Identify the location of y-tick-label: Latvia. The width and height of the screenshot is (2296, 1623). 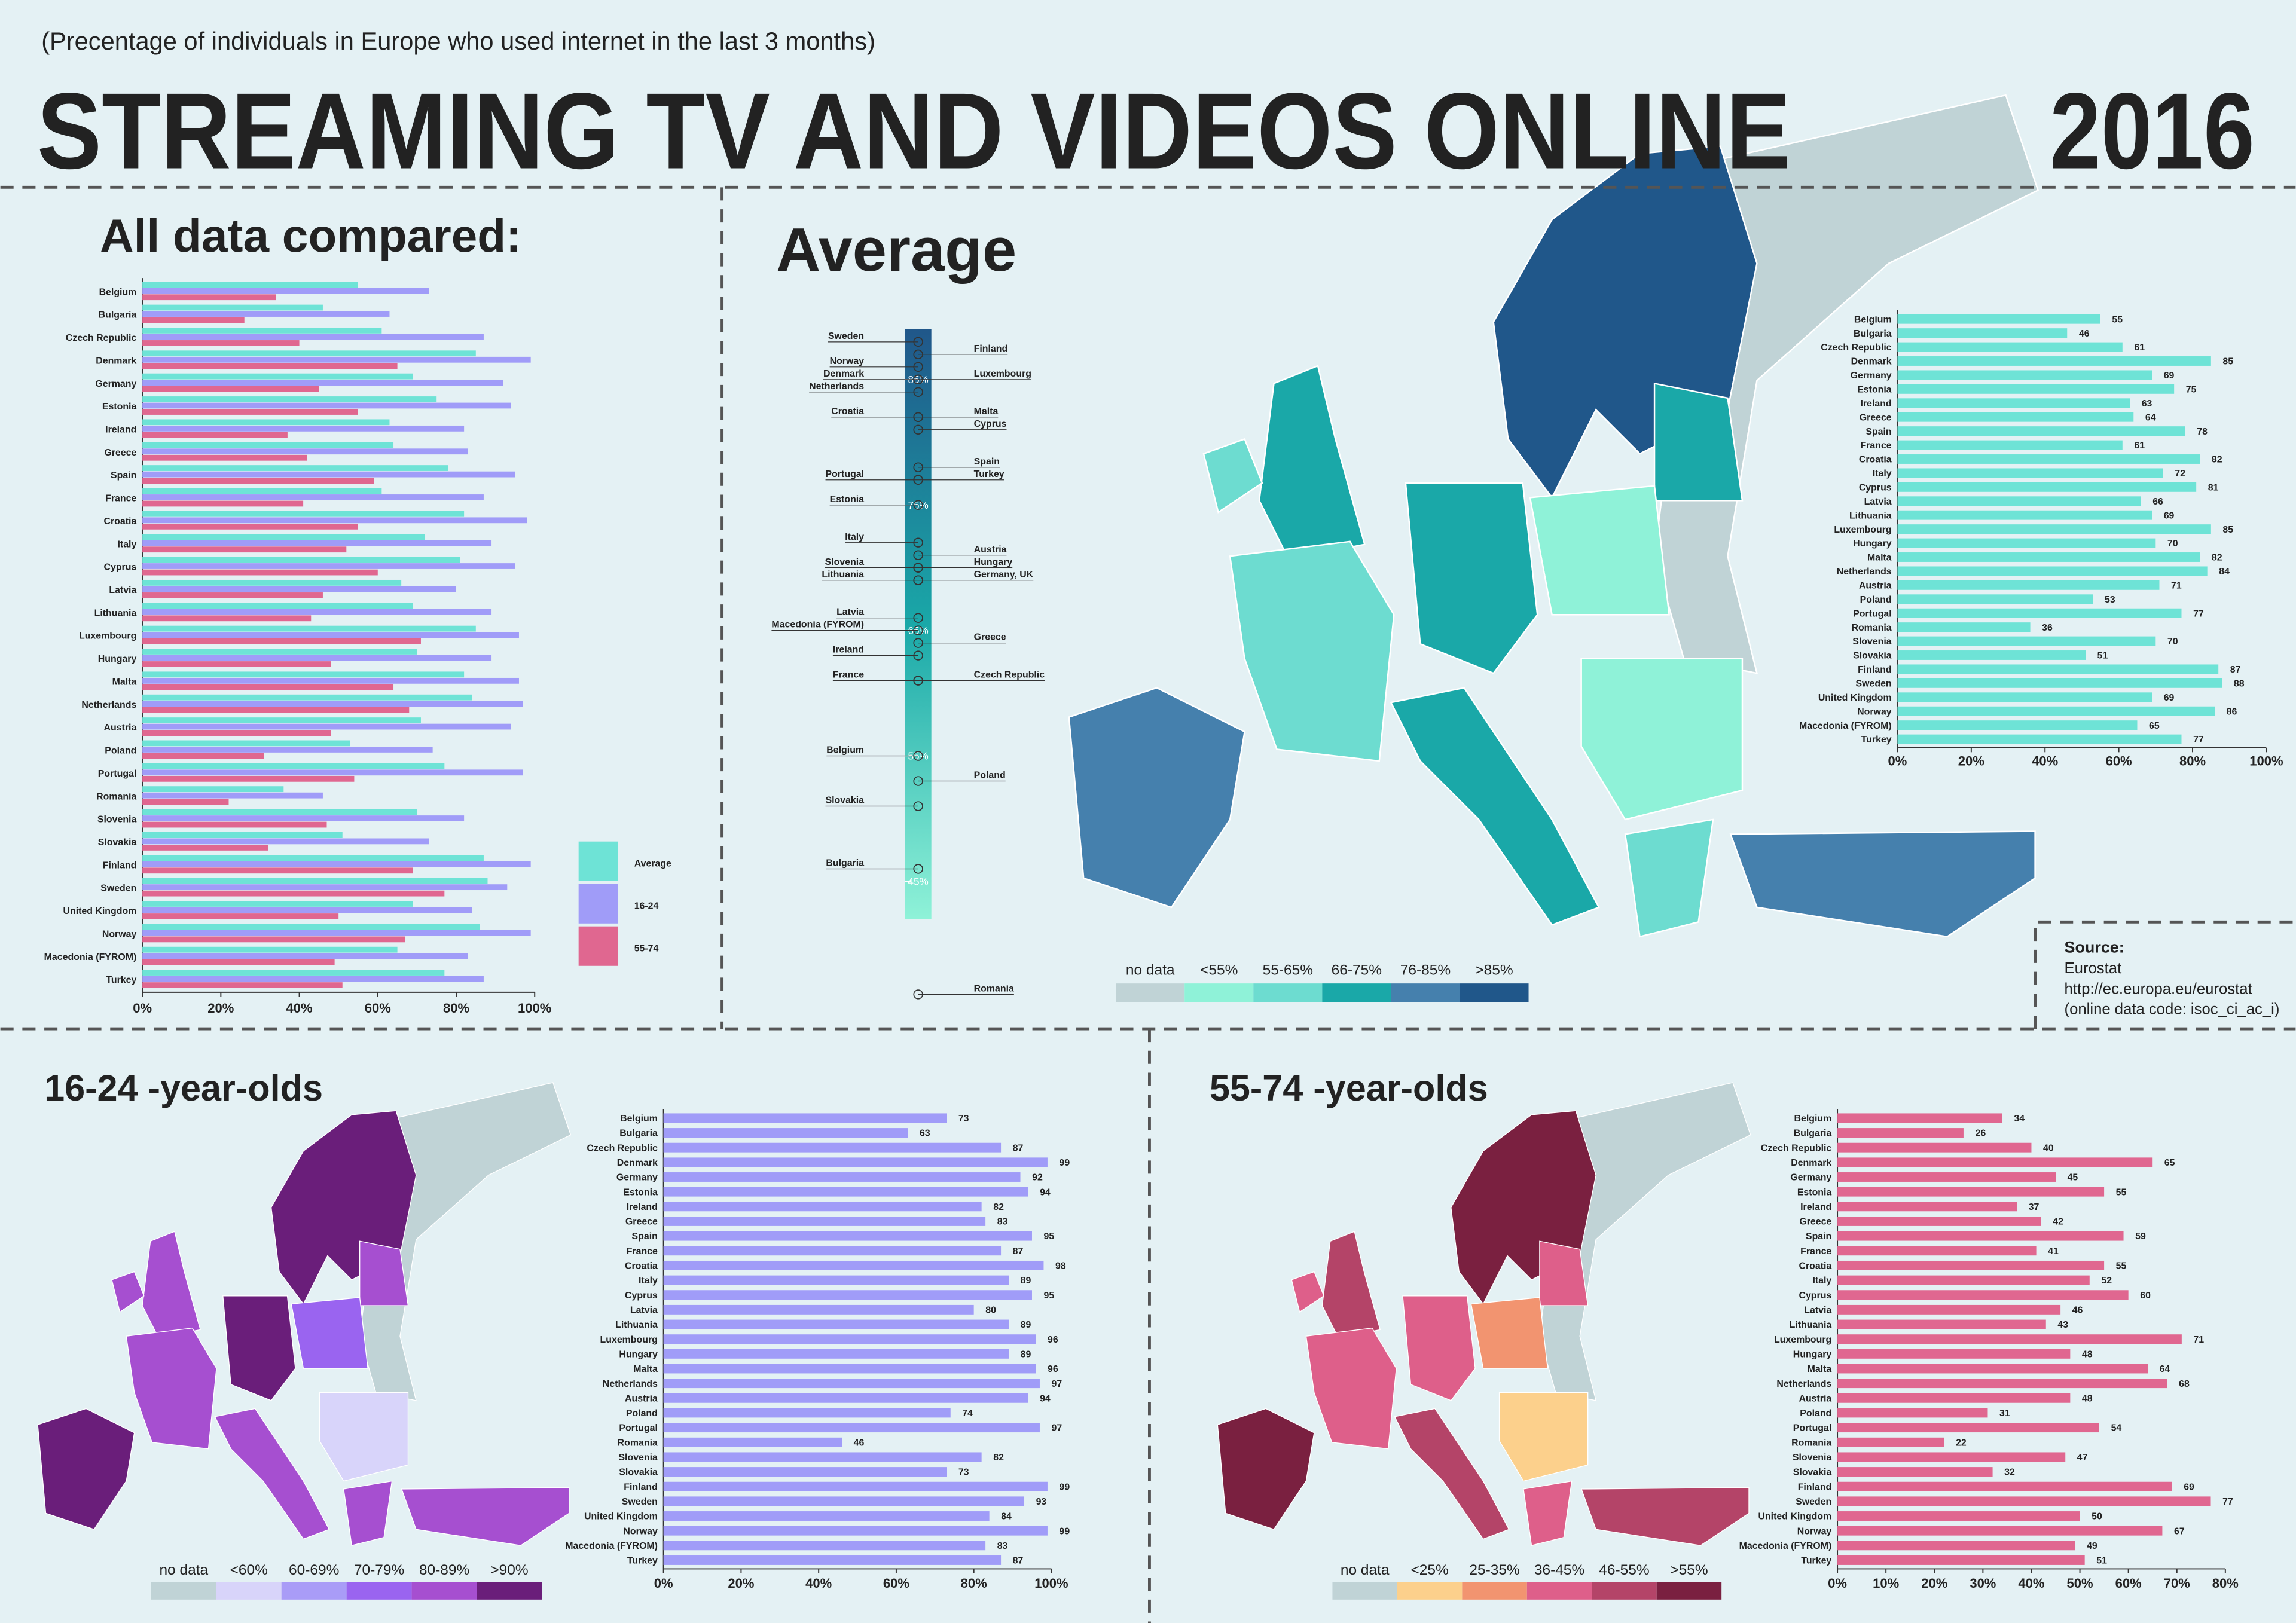
(1878, 502).